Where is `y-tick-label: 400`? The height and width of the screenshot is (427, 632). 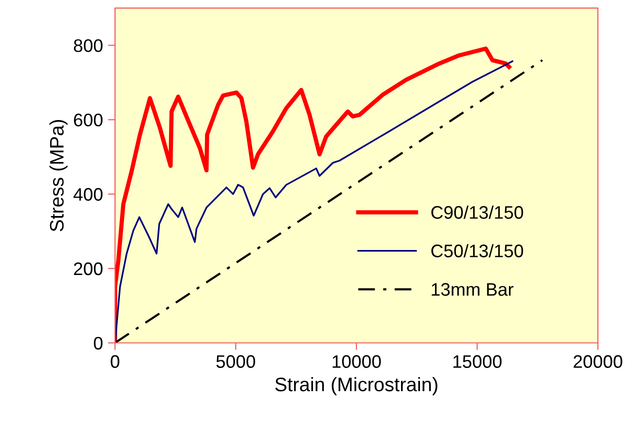 y-tick-label: 400 is located at coordinates (88, 194).